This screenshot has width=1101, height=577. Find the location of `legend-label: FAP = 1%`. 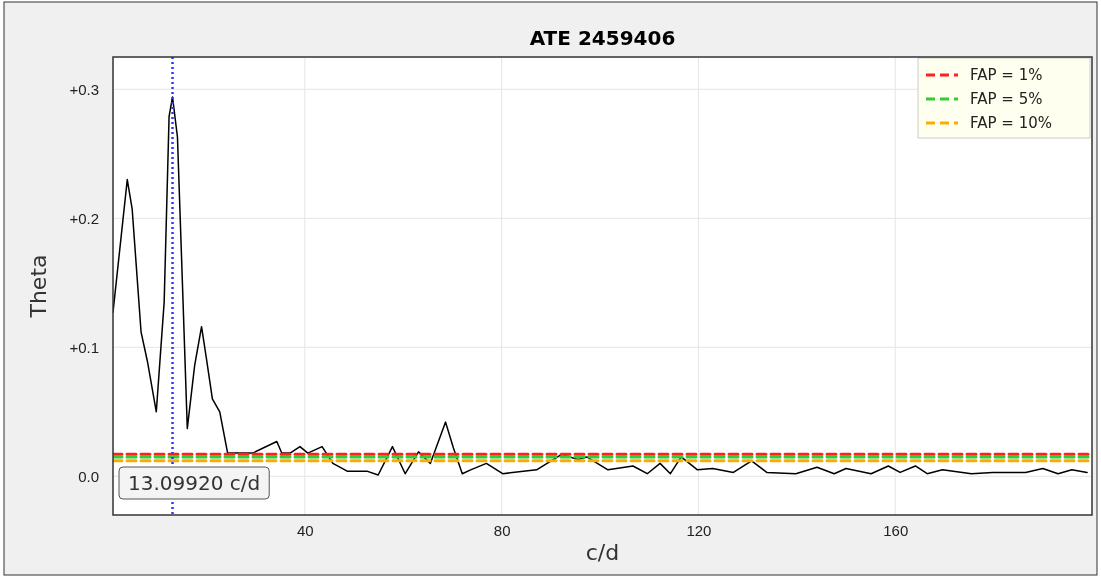

legend-label: FAP = 1% is located at coordinates (1006, 75).